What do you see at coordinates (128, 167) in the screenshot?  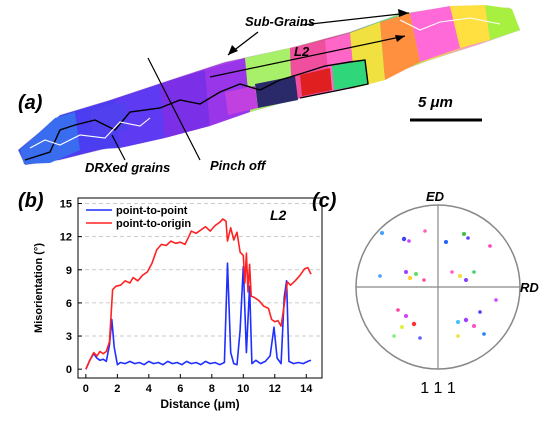 I see `drx-label: DRXed grains` at bounding box center [128, 167].